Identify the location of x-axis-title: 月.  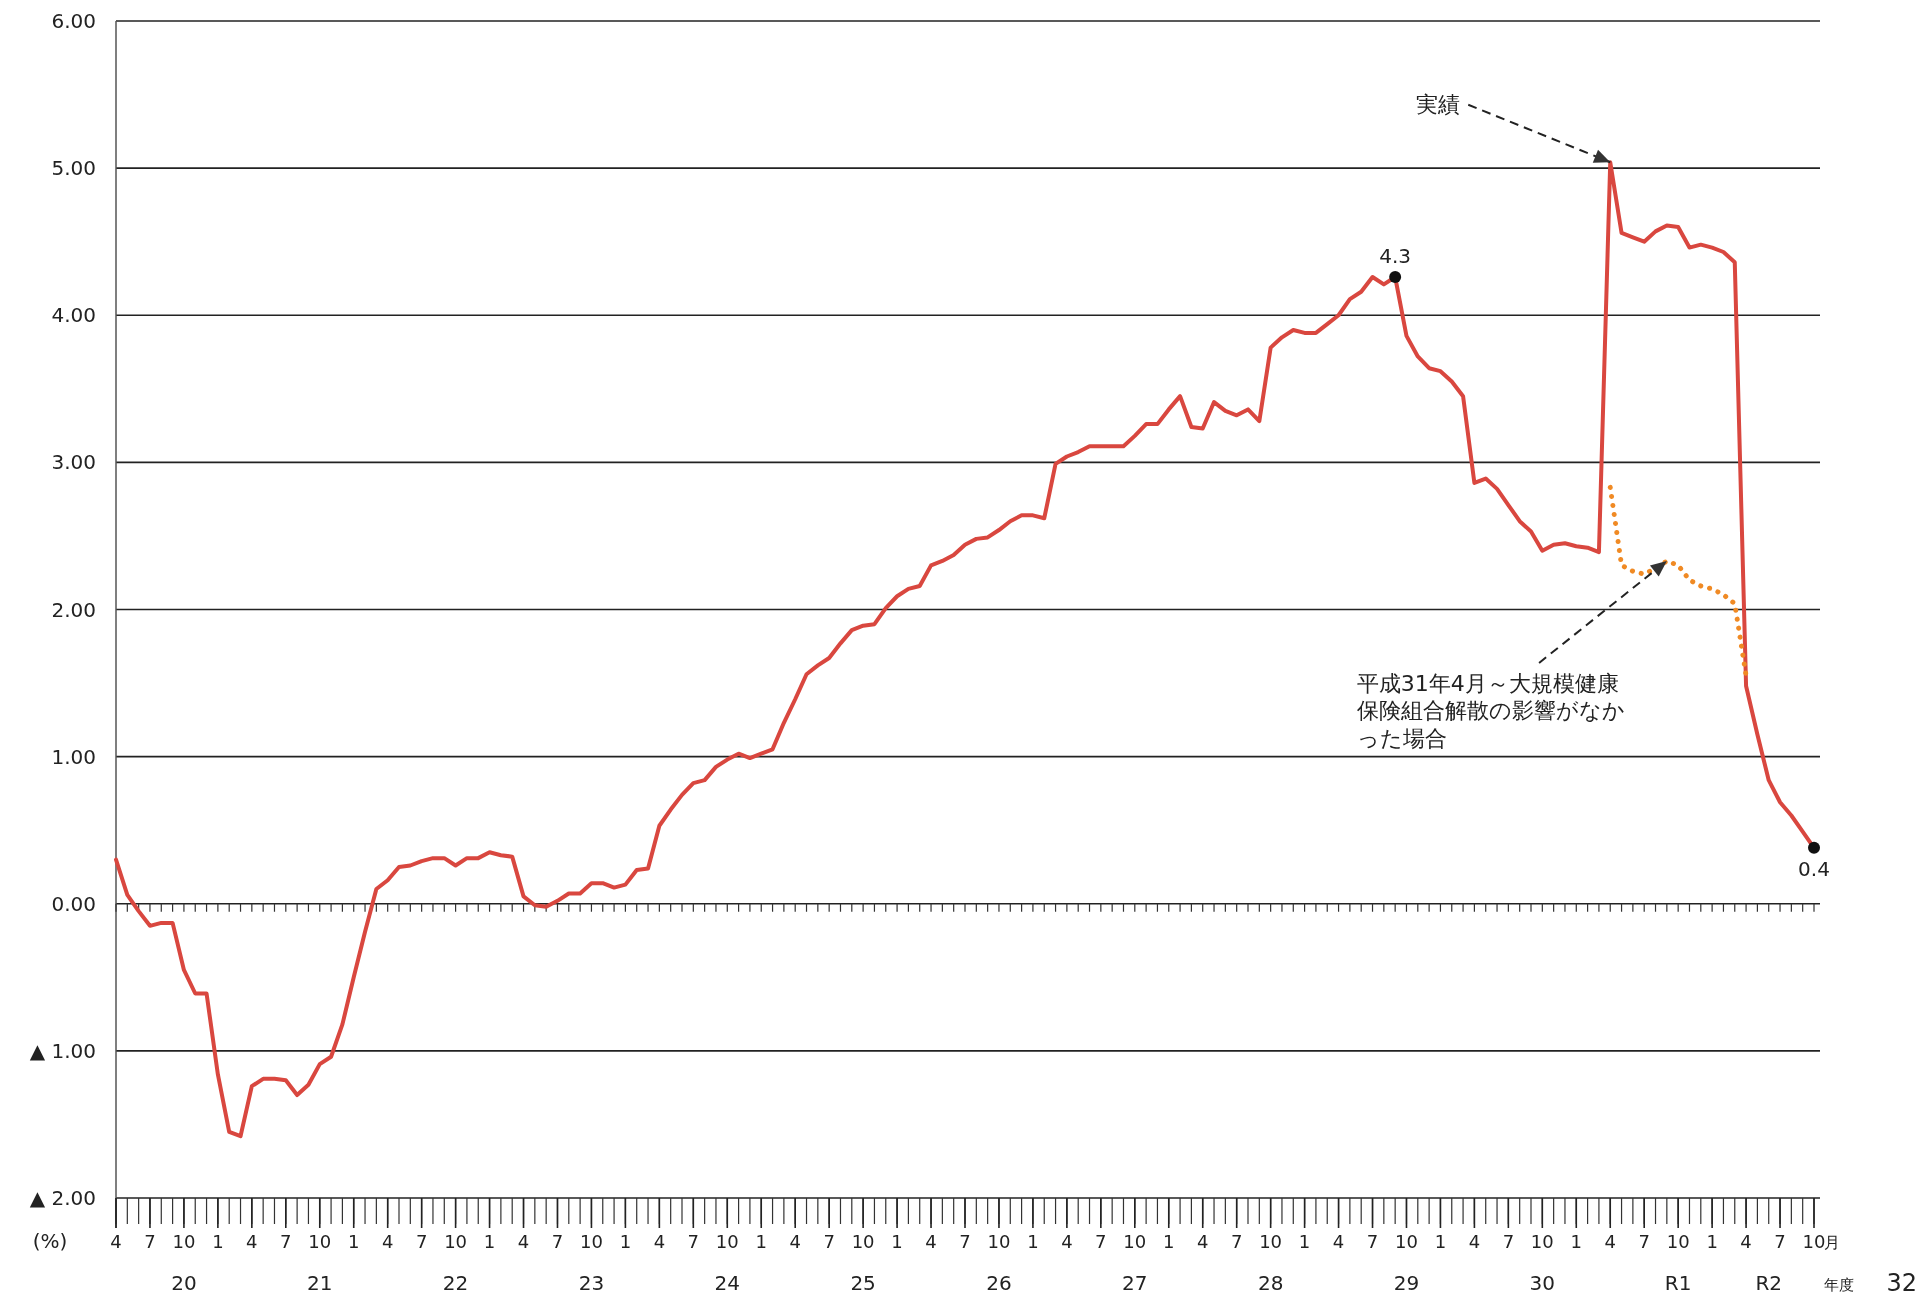
(1832, 1242).